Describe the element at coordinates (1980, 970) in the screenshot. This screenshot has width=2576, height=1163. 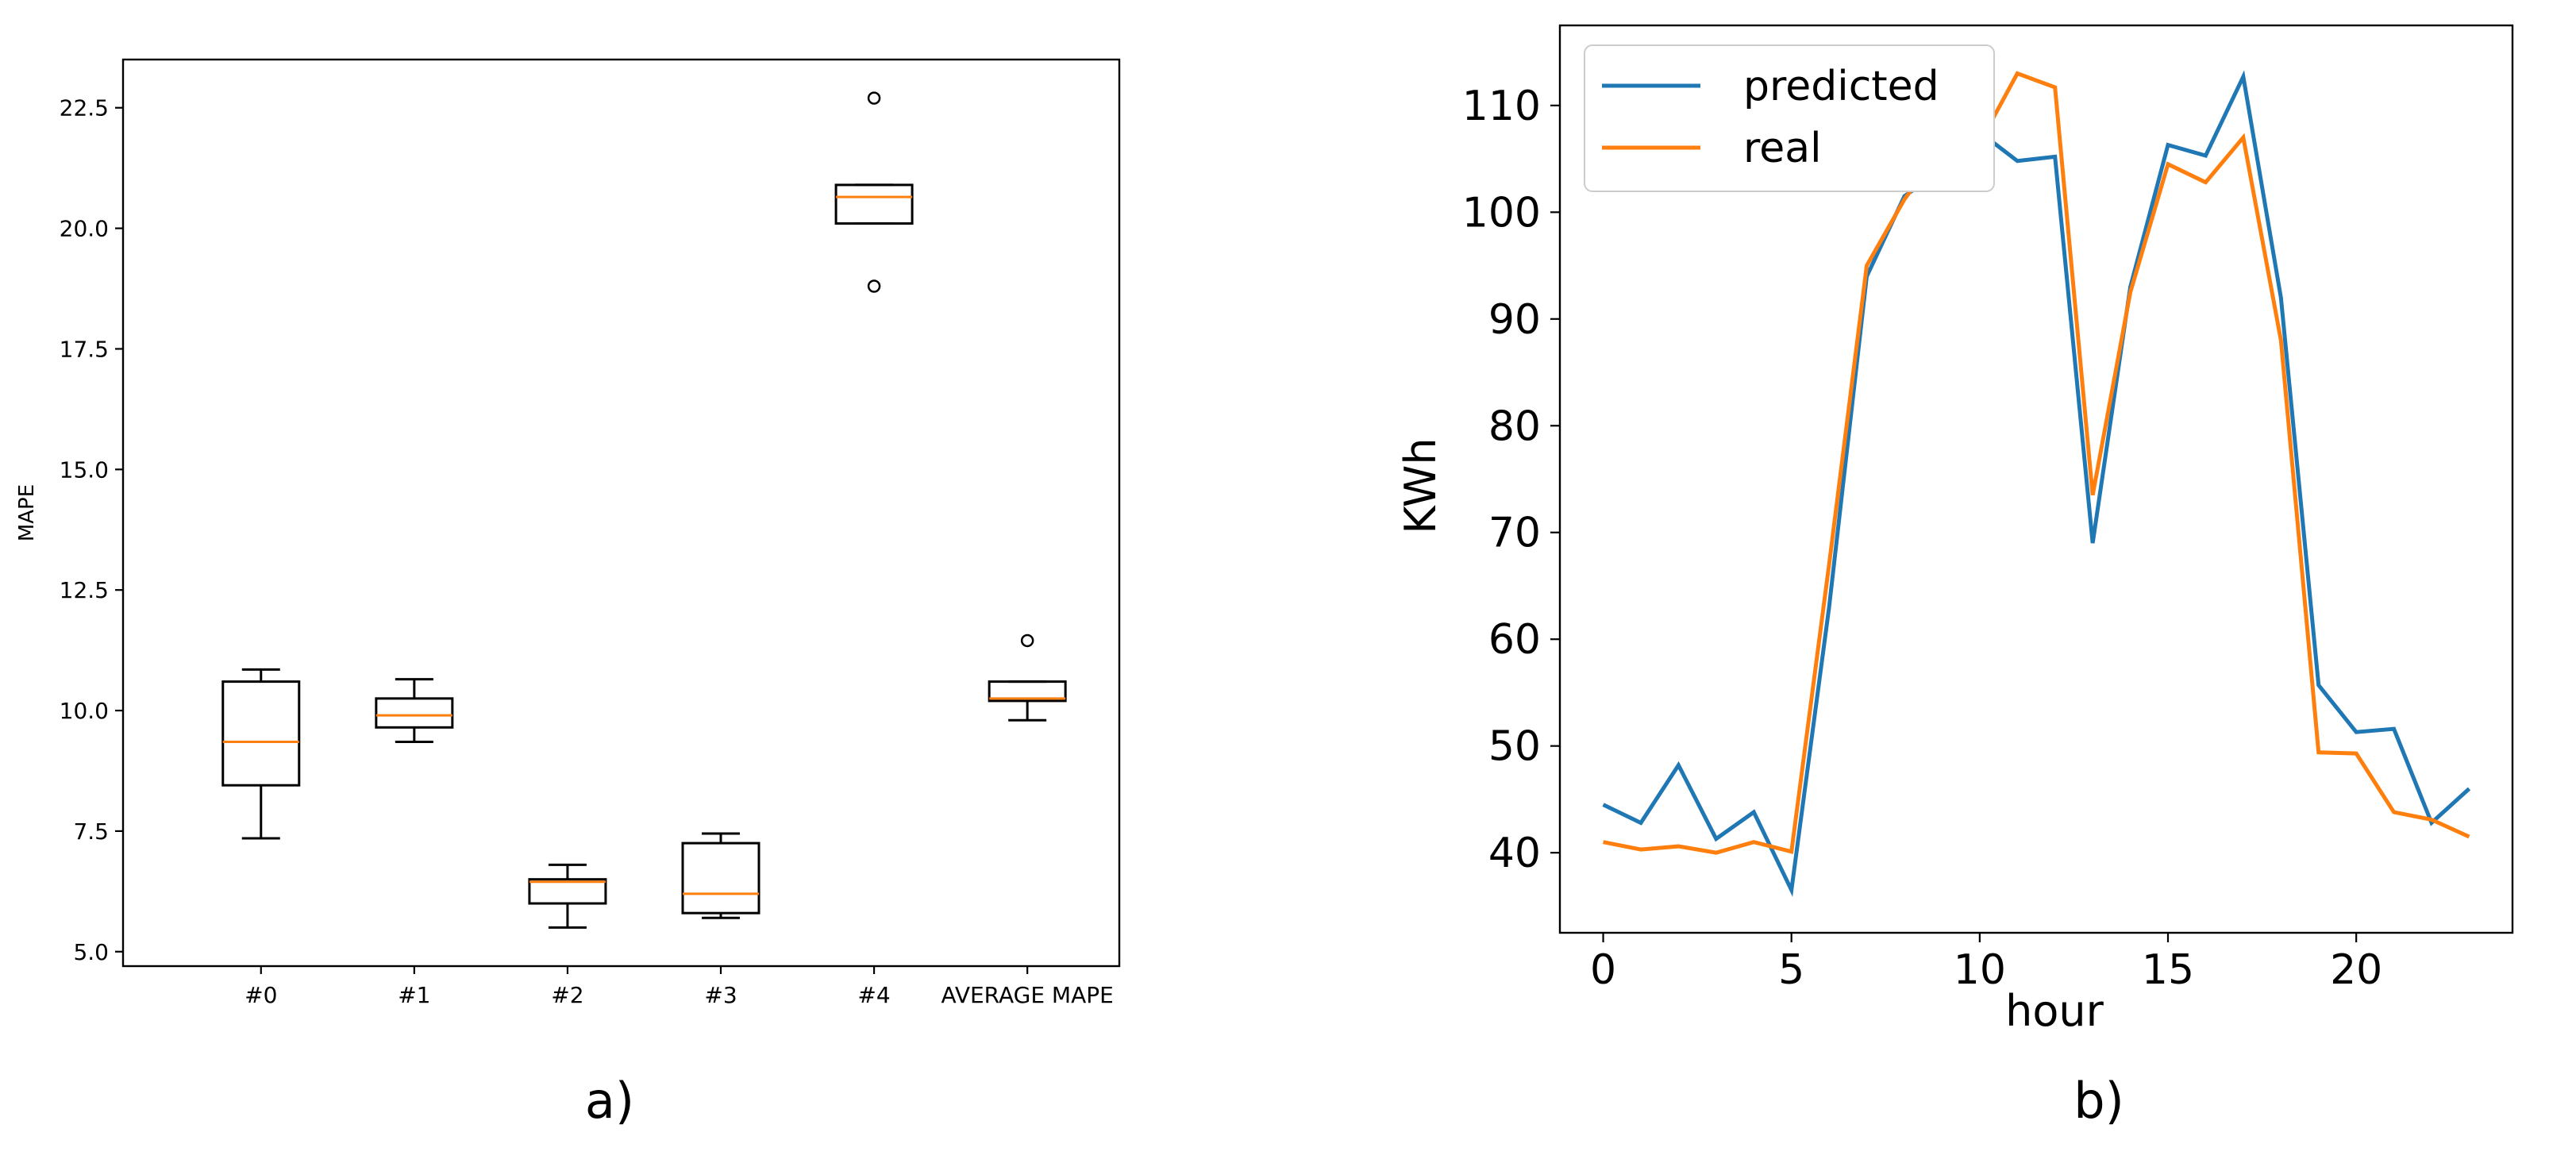
I see `line-chart-x-tick-label: 10` at that location.